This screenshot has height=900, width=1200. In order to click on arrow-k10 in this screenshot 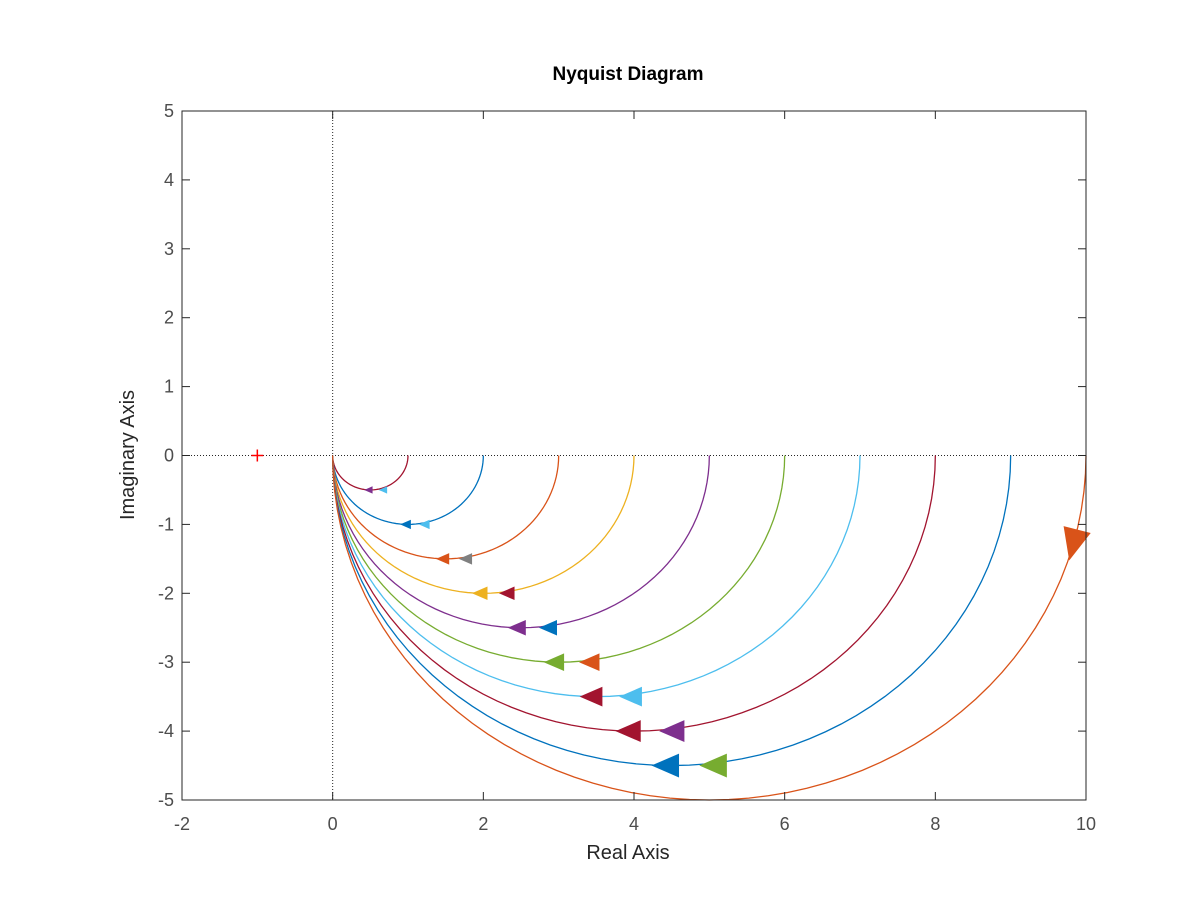, I will do `click(1077, 543)`.